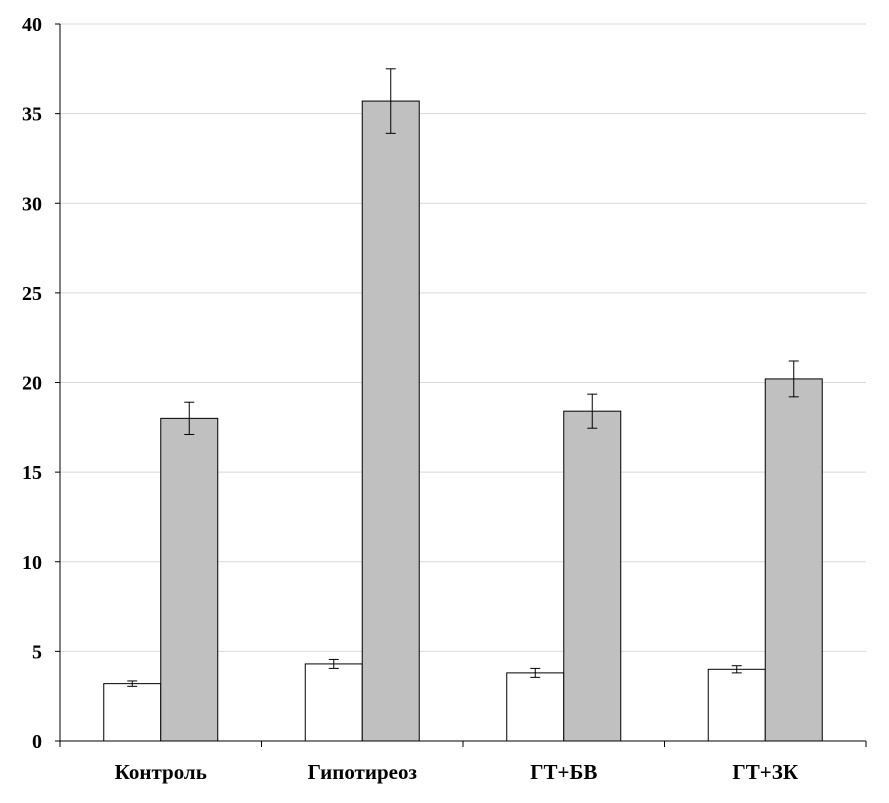 The image size is (889, 803). Describe the element at coordinates (32, 473) in the screenshot. I see `y-tick-label: 15` at that location.